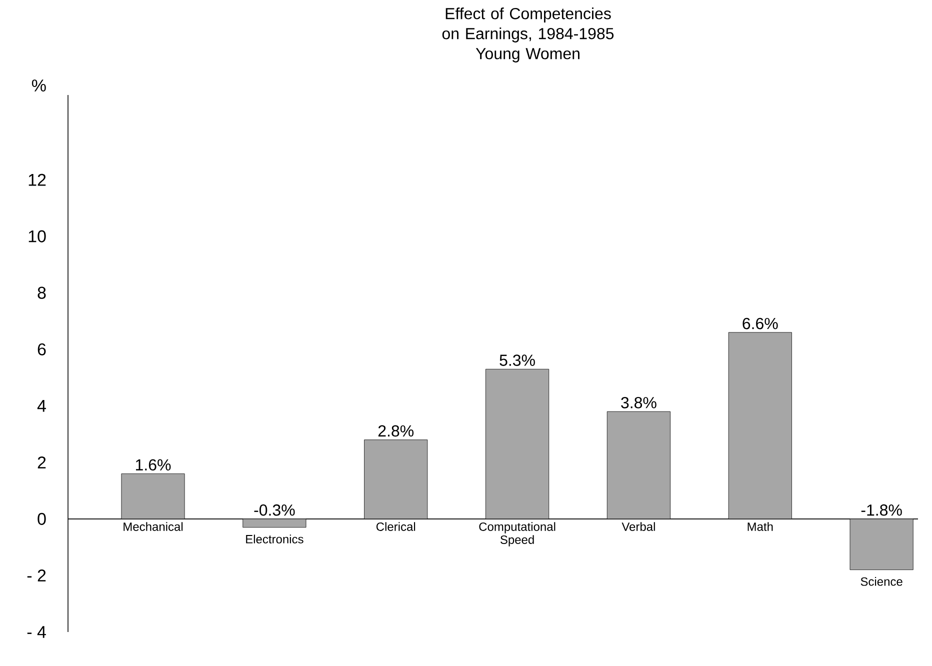  I want to click on y-tick-label: - 4, so click(36, 632).